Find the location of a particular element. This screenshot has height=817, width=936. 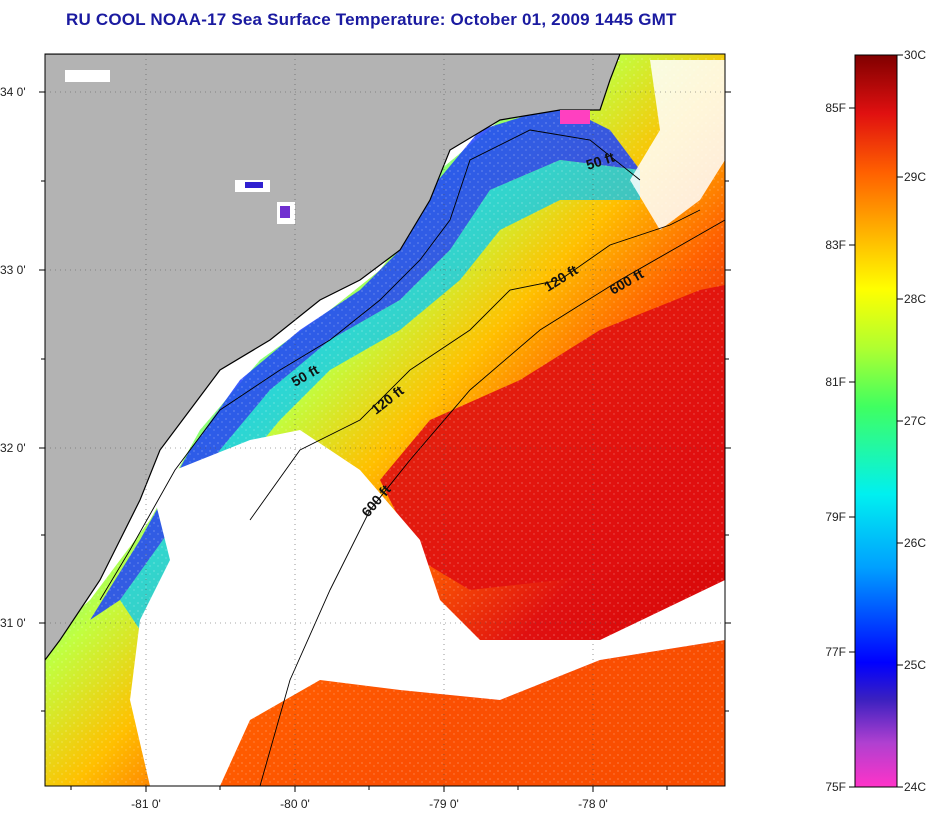

lat-tick-label: 34 0' is located at coordinates (13, 92).